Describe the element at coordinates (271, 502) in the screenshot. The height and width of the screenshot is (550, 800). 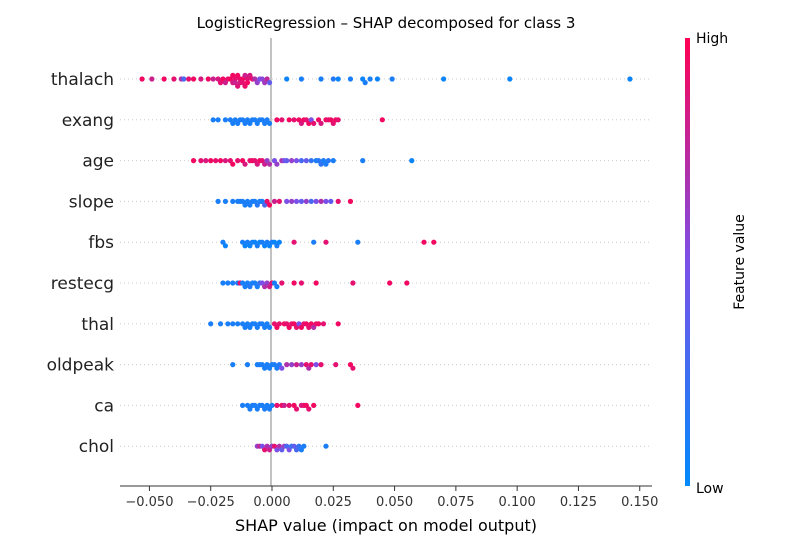
I see `x-tick-label: 0.000` at that location.